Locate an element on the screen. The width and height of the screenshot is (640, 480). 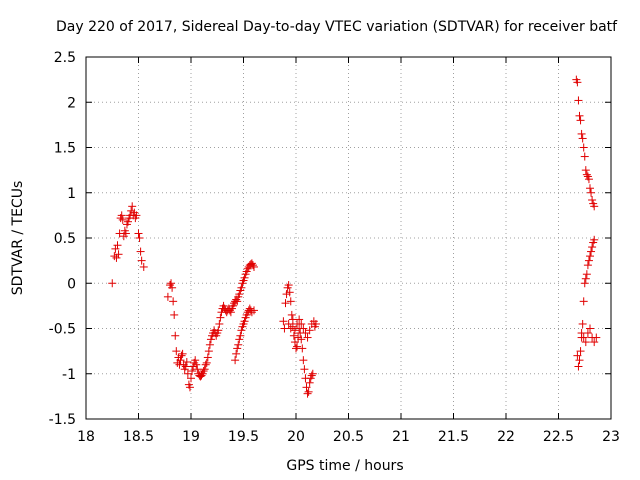
y-tick-label: 0.5 is located at coordinates (65, 239).